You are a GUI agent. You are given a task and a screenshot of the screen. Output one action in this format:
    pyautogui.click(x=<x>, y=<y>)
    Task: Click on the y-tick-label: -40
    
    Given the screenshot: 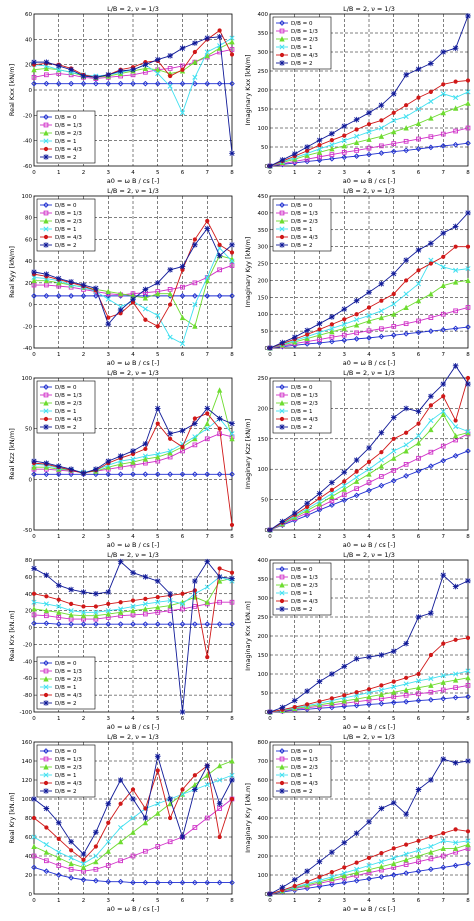 What is the action you would take?
    pyautogui.click(x=27, y=349)
    